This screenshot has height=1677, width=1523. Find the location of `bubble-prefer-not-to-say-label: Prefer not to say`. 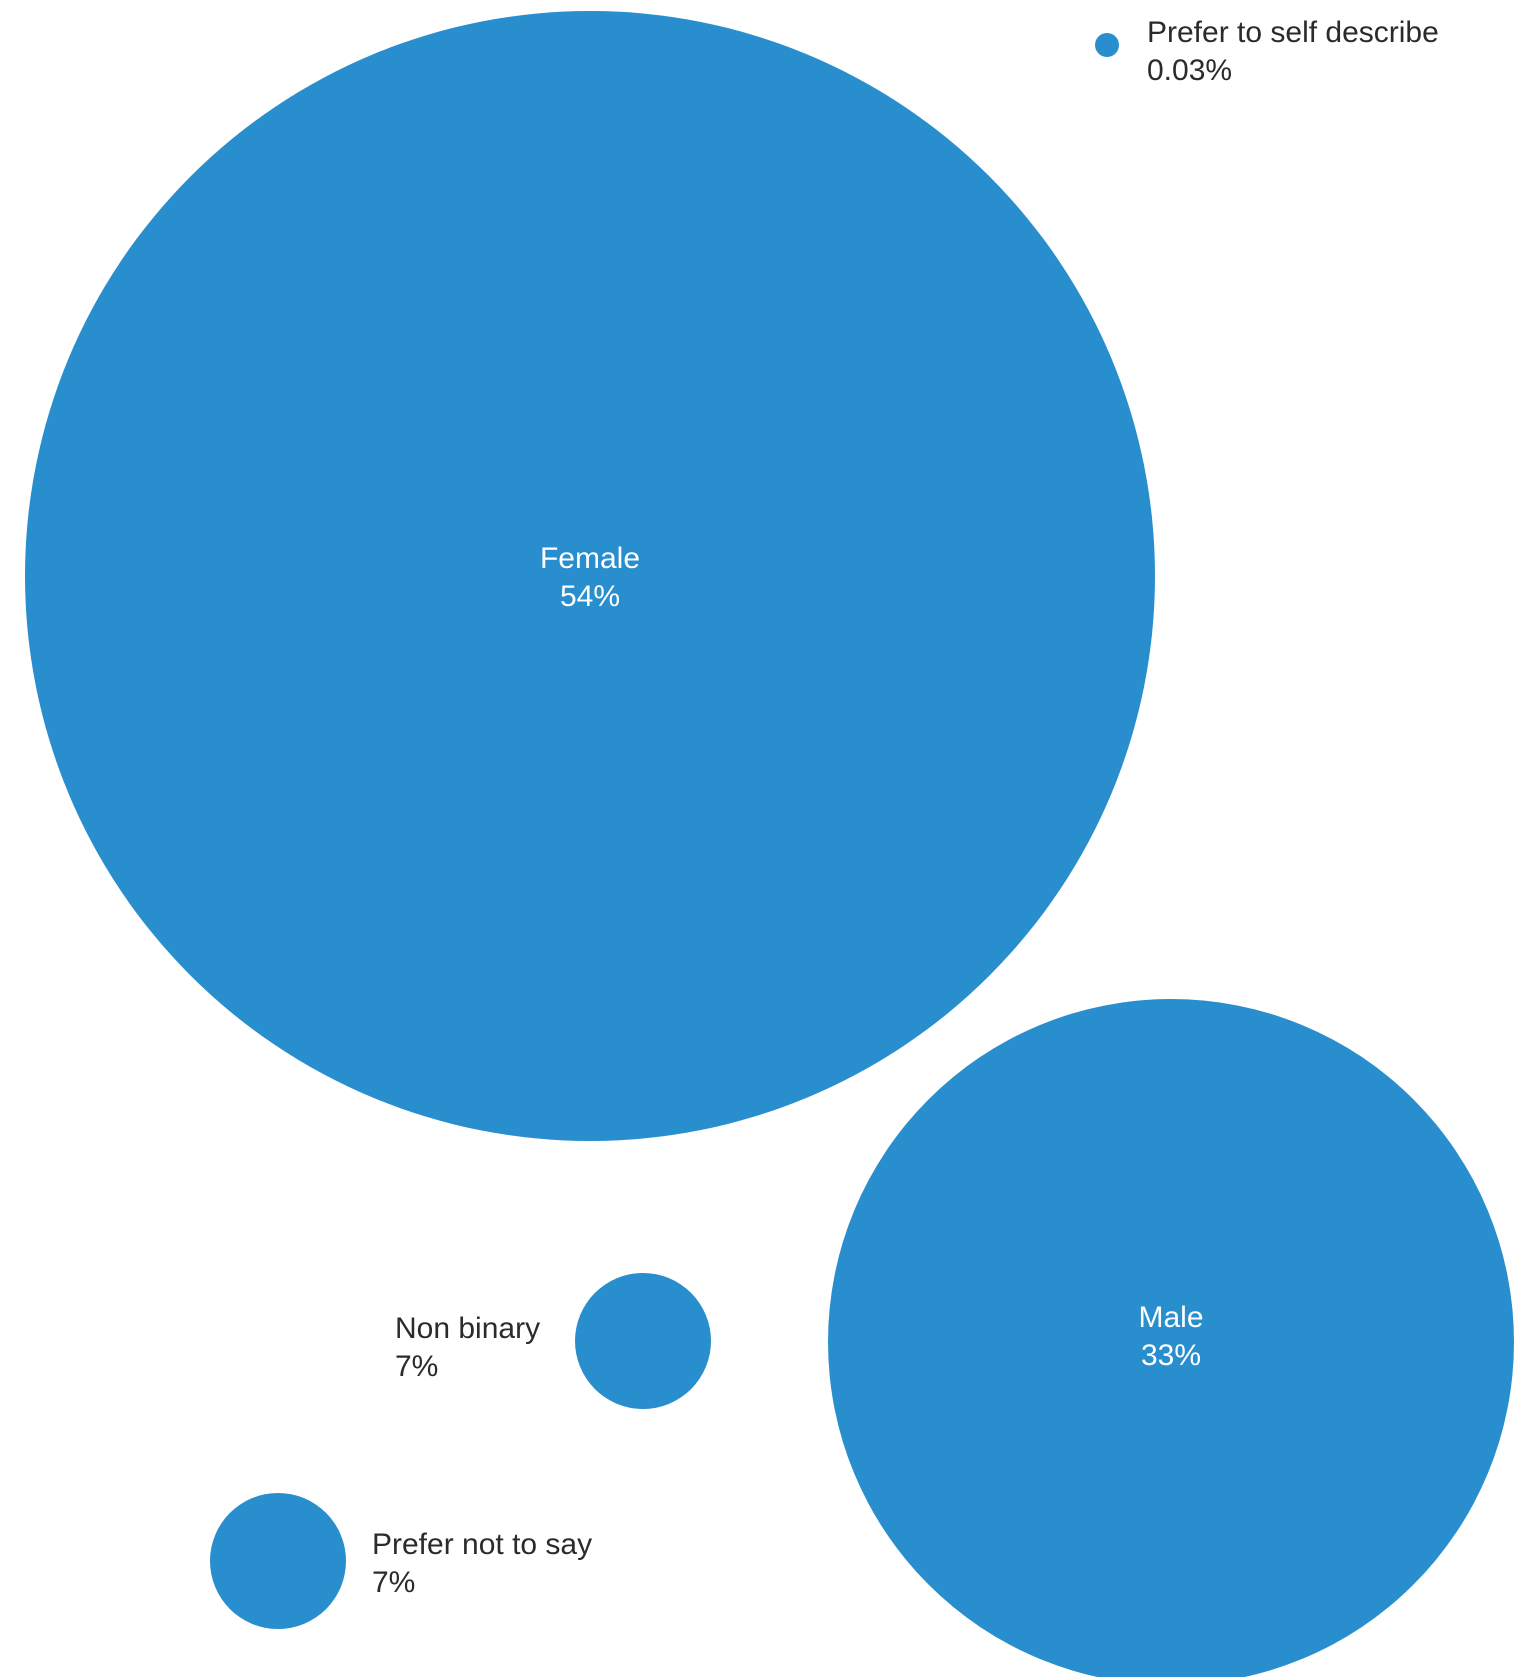

bubble-prefer-not-to-say-label: Prefer not to say is located at coordinates (482, 1544).